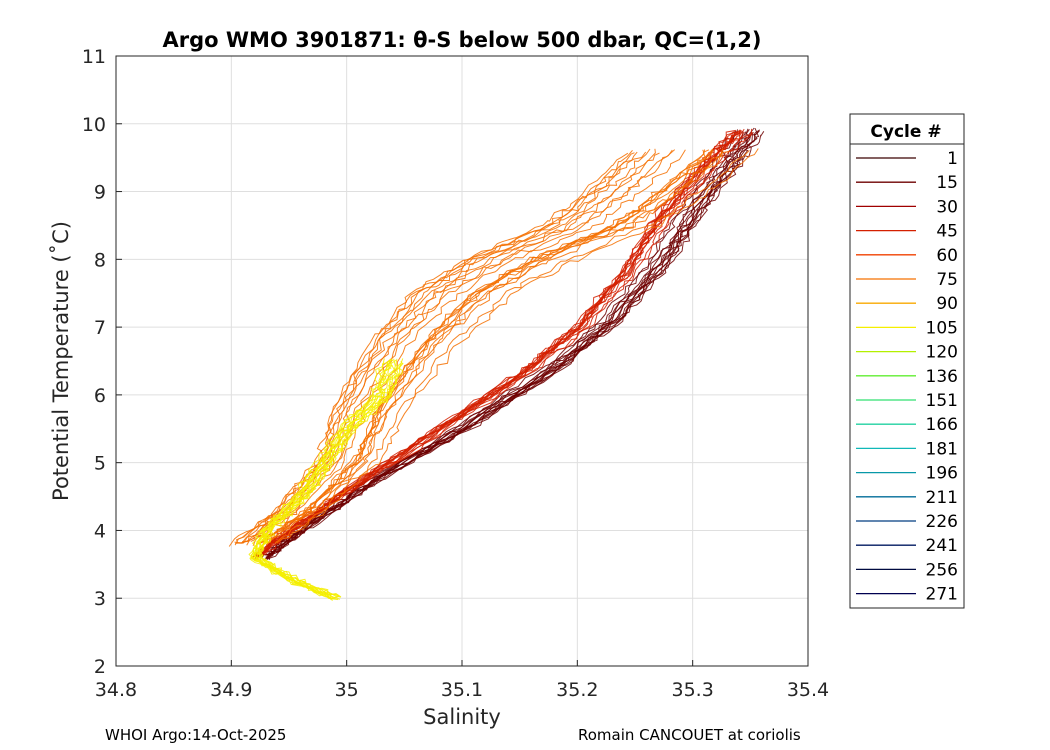 The image size is (1050, 750). I want to click on legend-label: 181, so click(942, 449).